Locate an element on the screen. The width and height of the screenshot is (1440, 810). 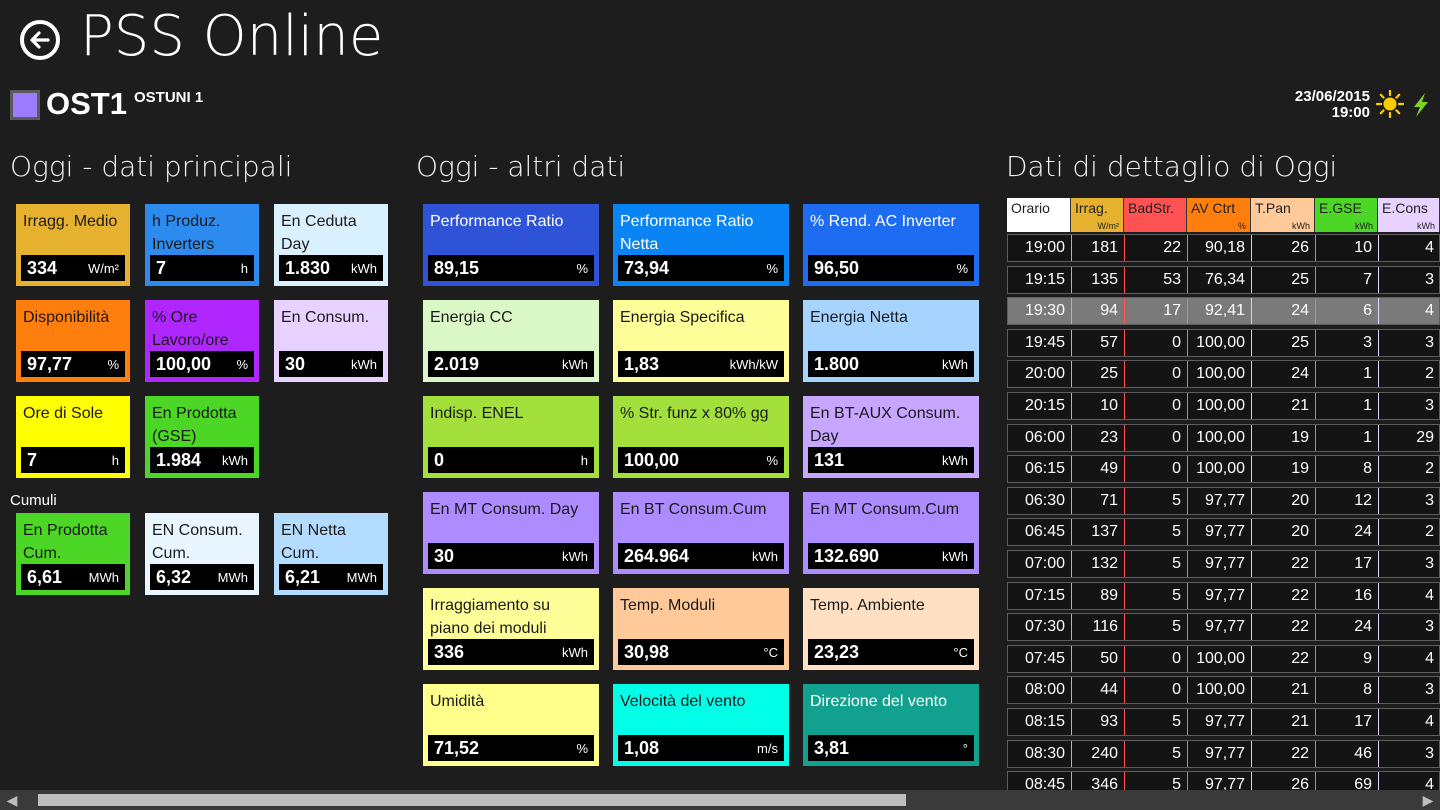
table-cell: 08:30 is located at coordinates (1040, 753).